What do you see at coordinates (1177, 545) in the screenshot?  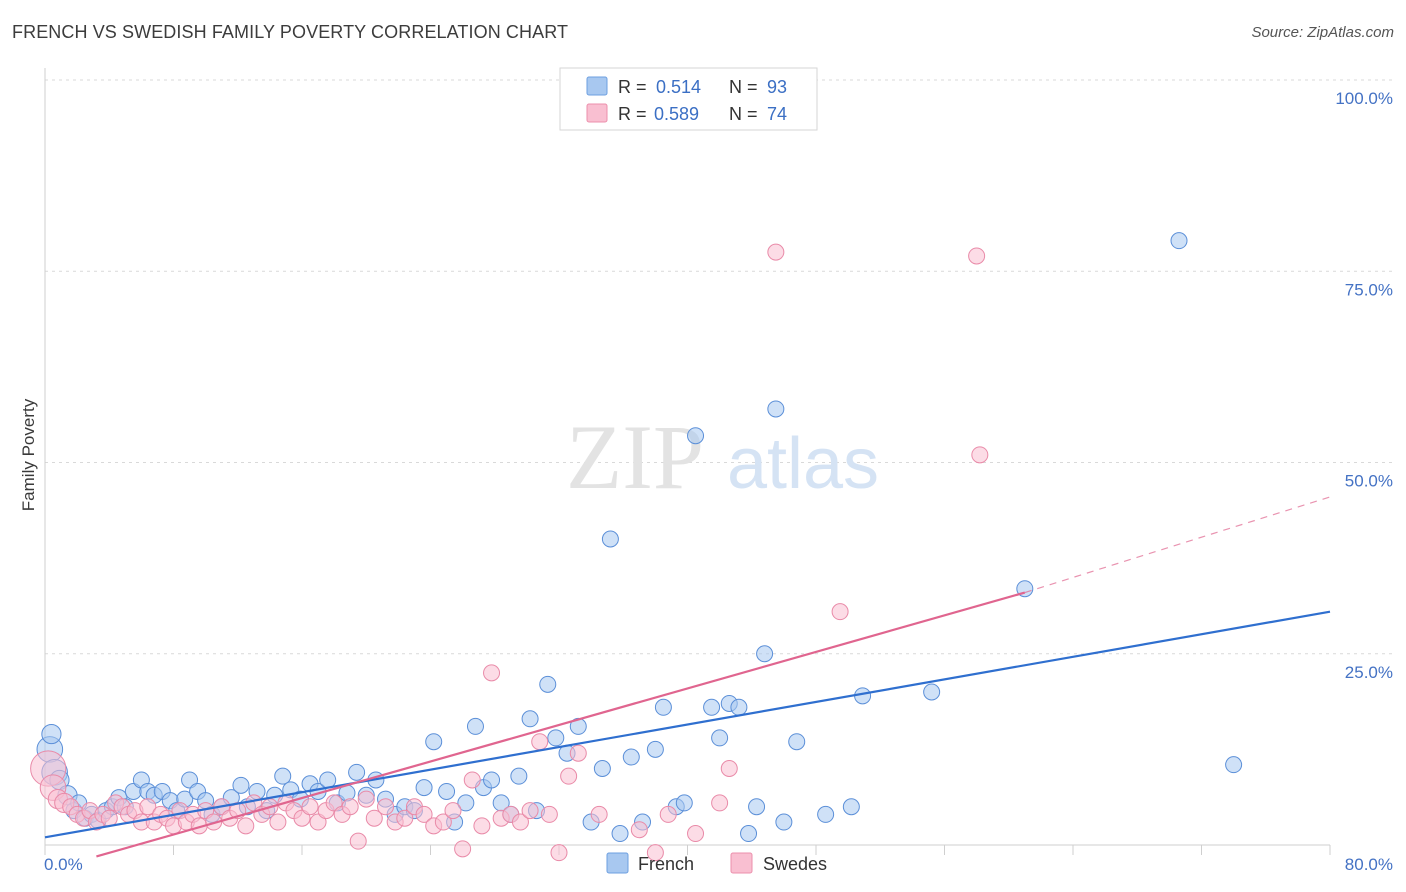 I see `swedes-trend-extension` at bounding box center [1177, 545].